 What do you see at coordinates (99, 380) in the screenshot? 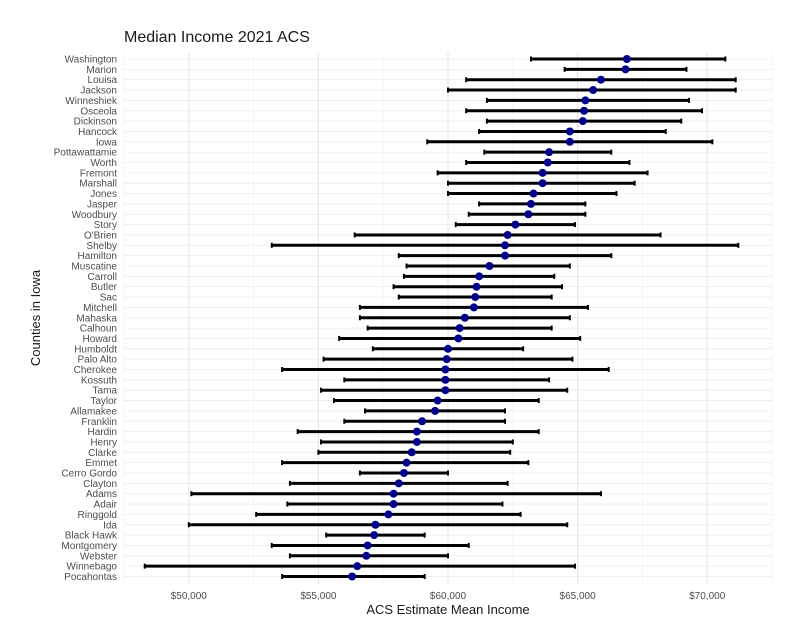
I see `y-tick-label: Kossuth` at bounding box center [99, 380].